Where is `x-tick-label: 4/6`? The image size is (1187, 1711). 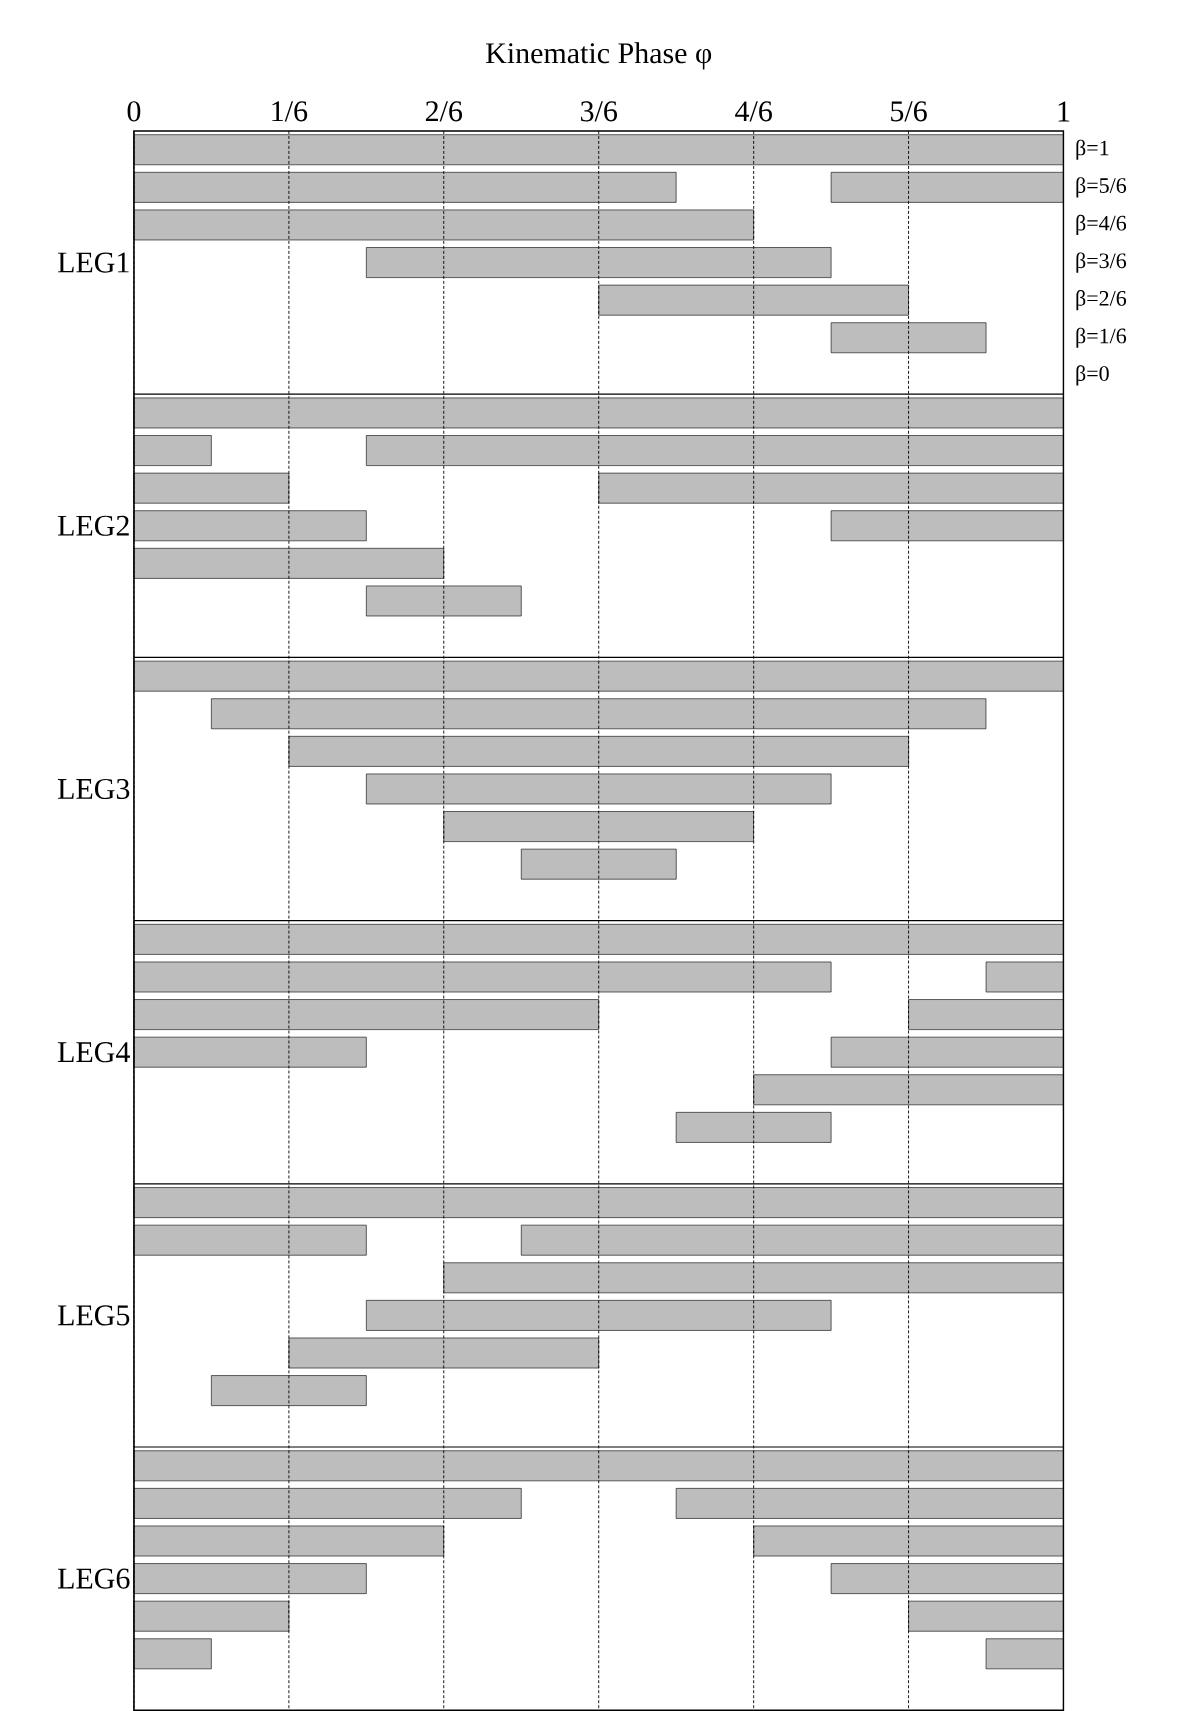
x-tick-label: 4/6 is located at coordinates (753, 111).